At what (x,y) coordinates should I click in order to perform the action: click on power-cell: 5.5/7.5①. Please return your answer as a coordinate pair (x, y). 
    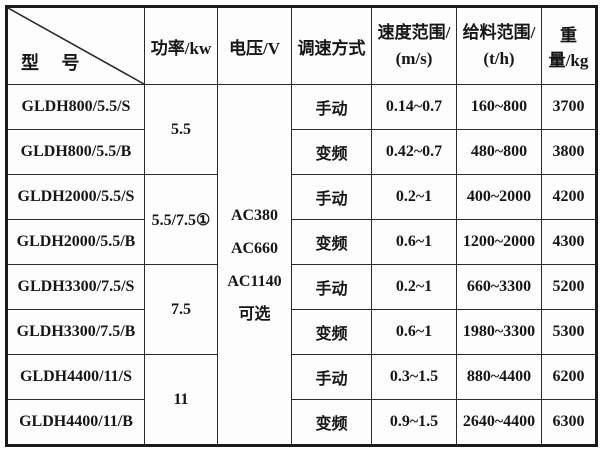
    Looking at the image, I should click on (181, 219).